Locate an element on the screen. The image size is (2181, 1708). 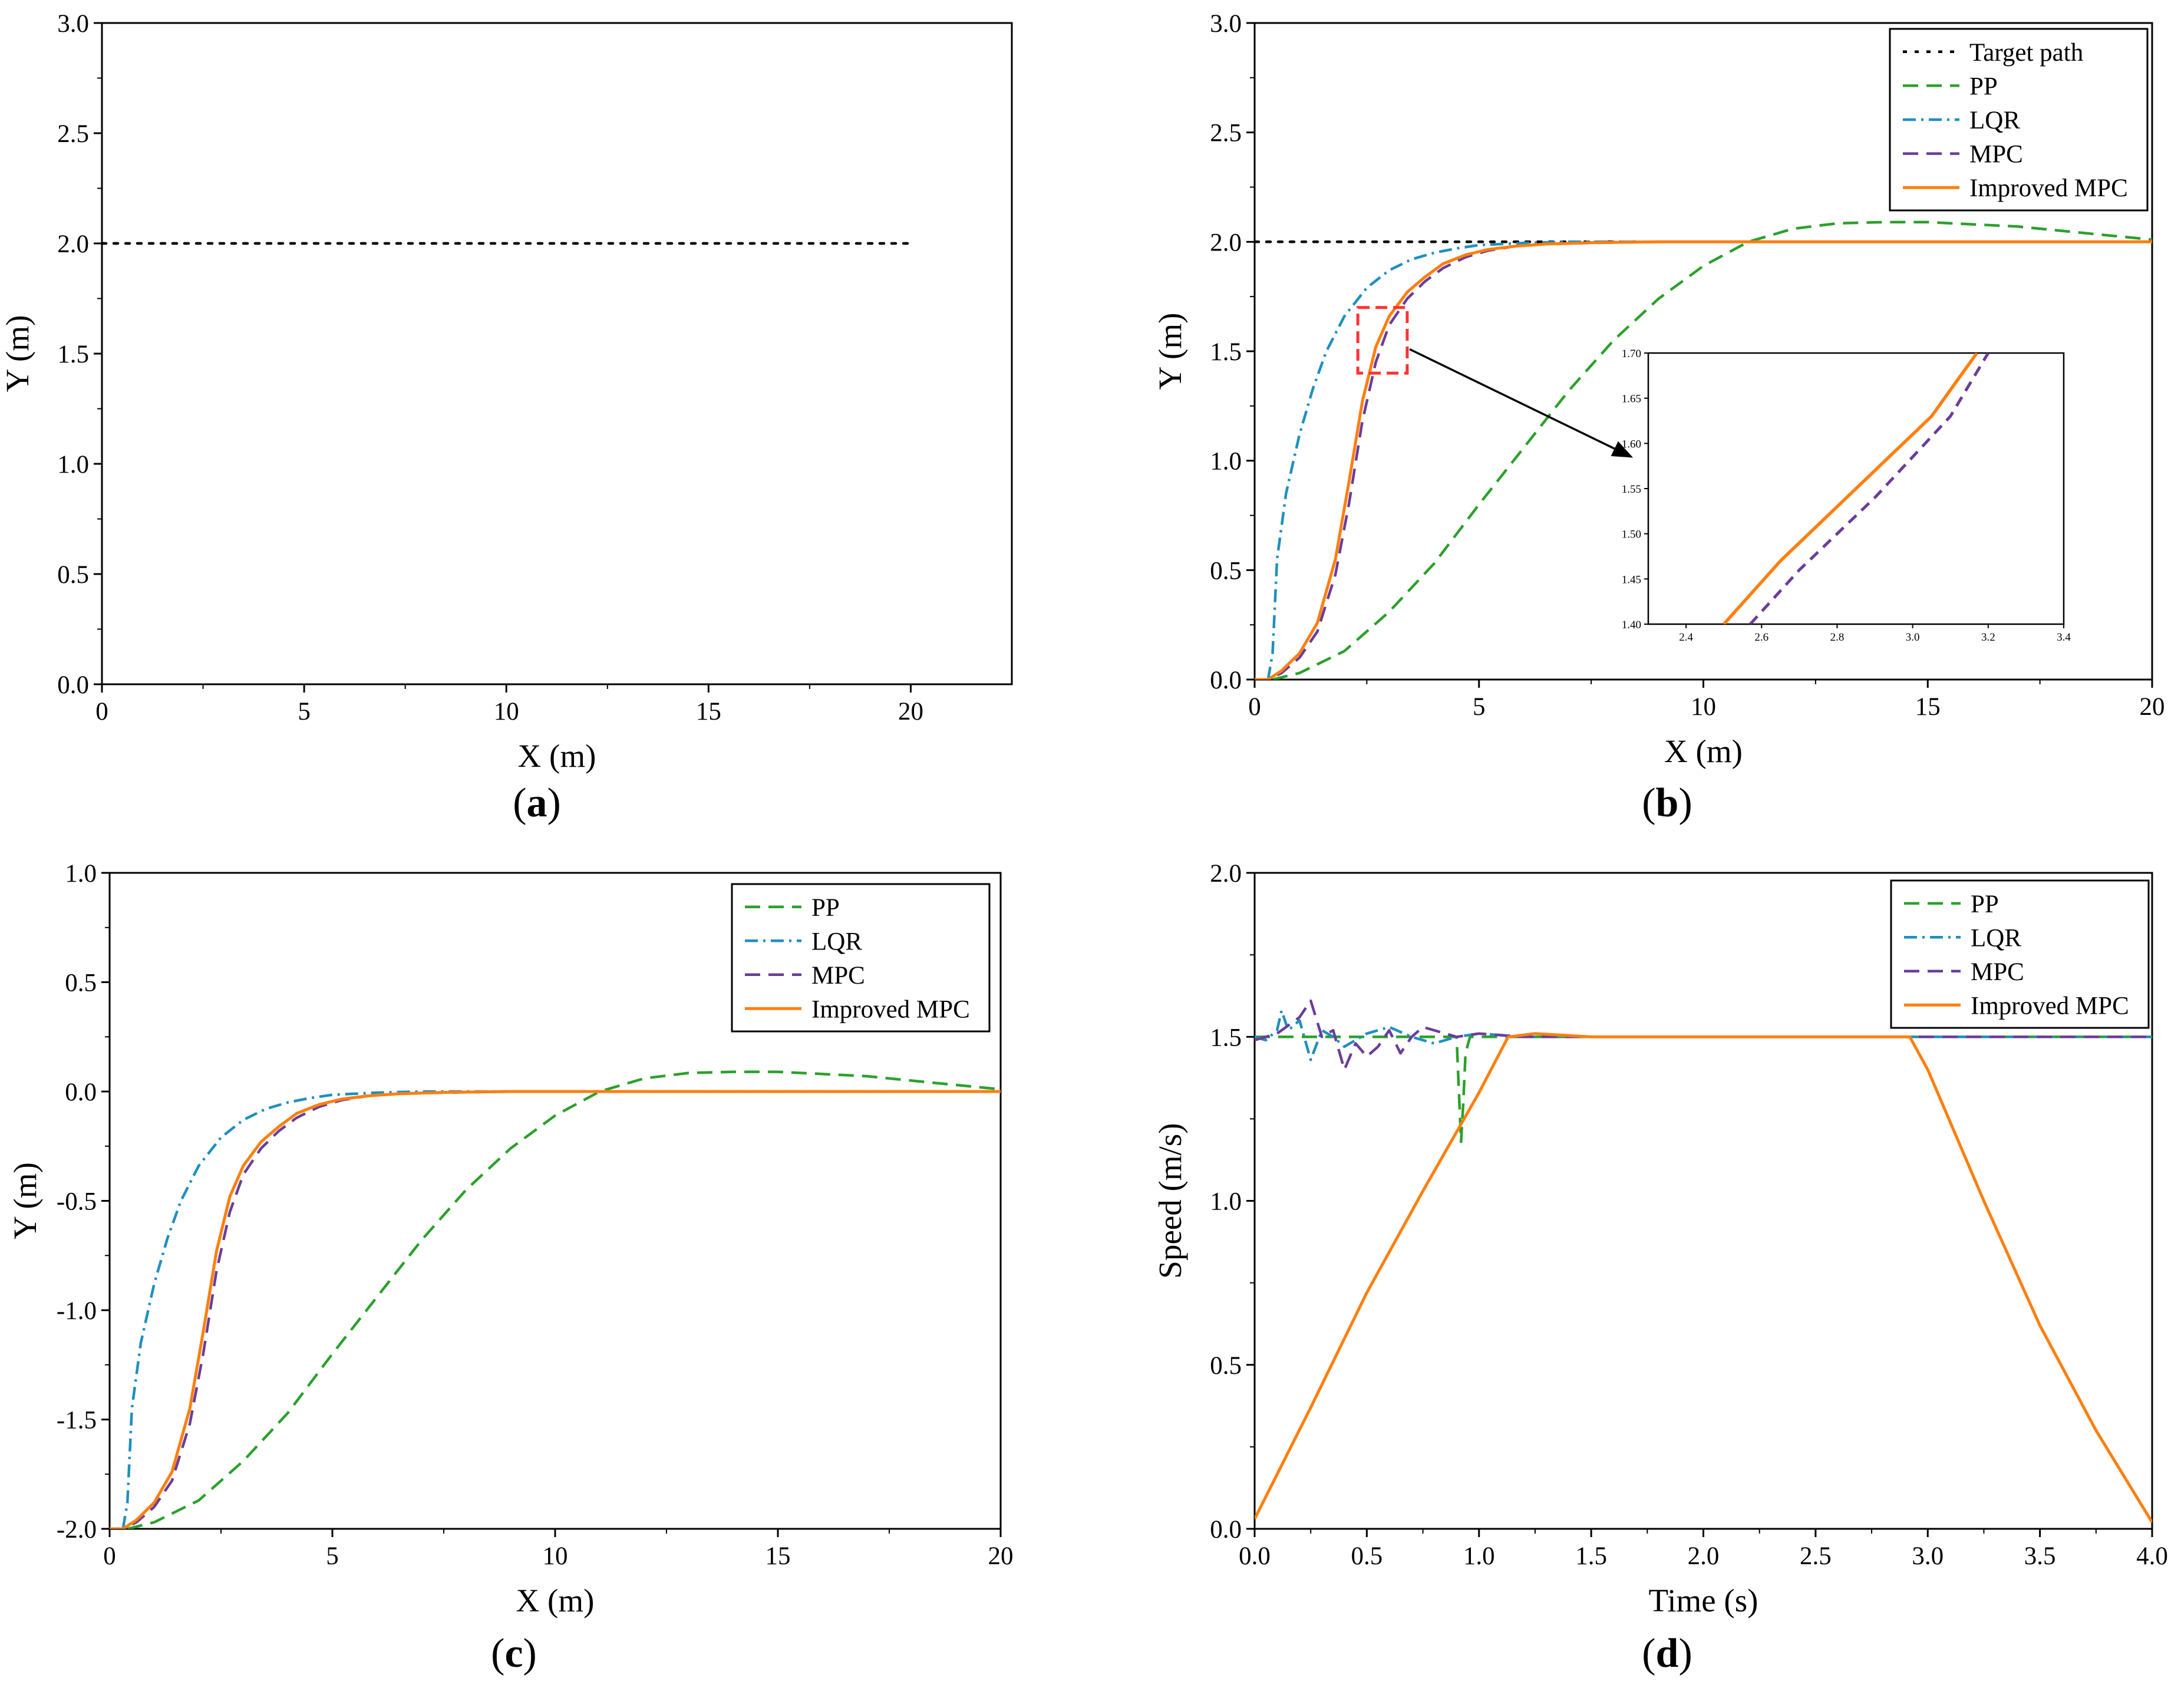
legend-label: Target path is located at coordinates (2026, 53).